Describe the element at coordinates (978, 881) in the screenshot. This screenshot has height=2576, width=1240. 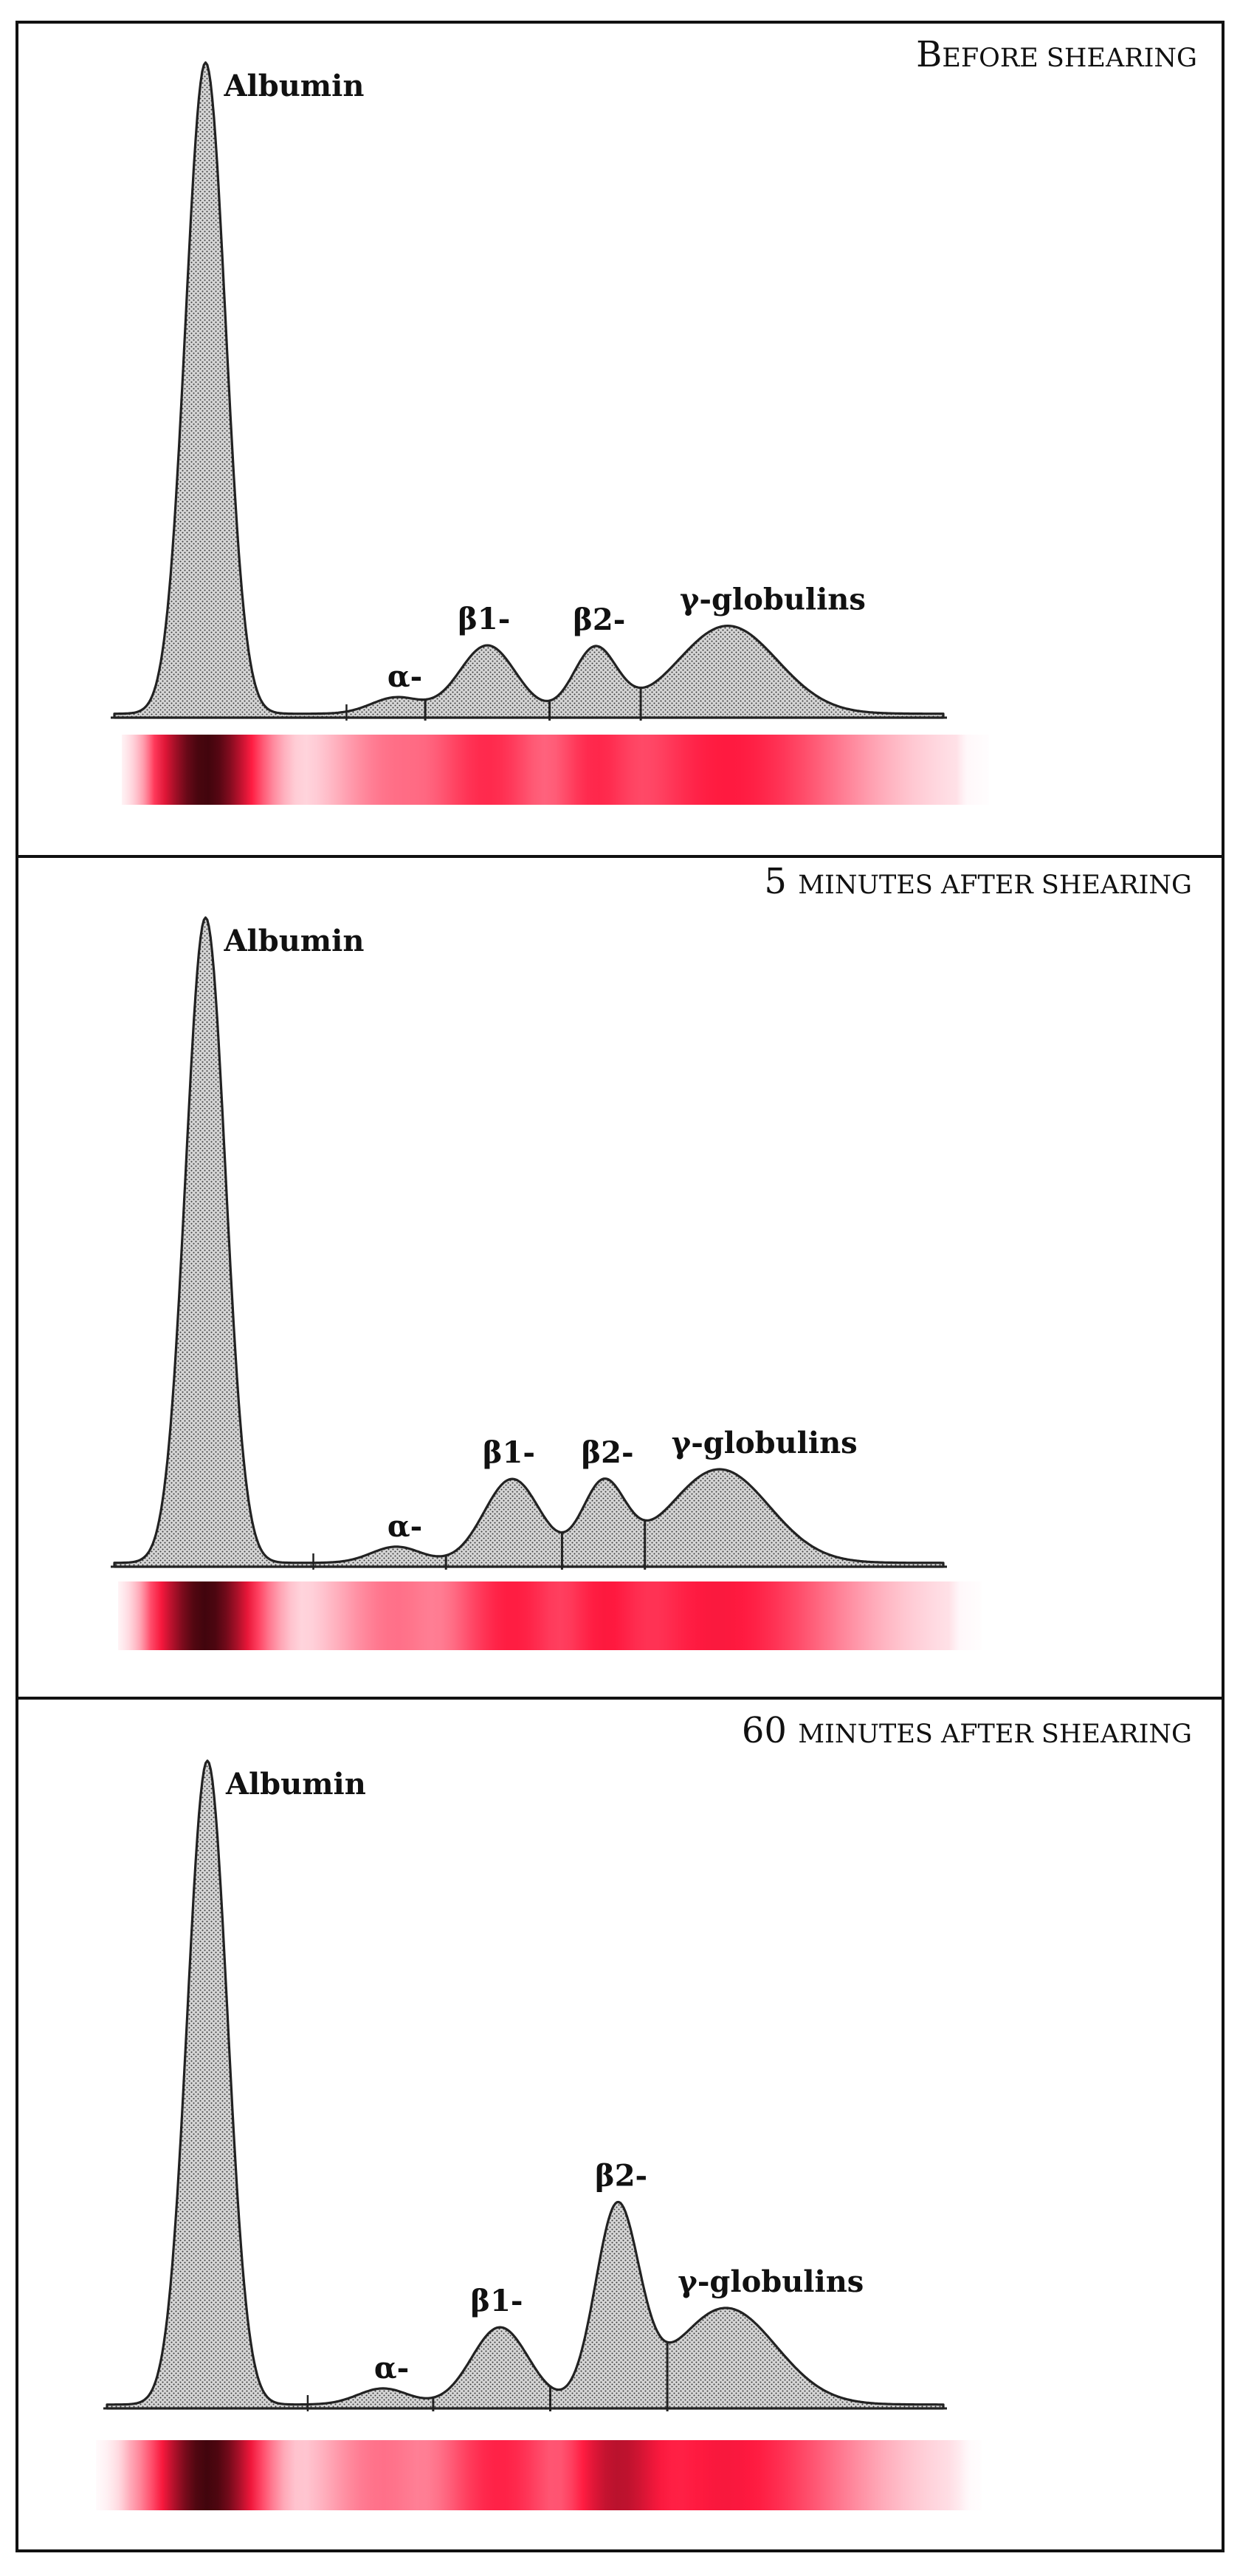
I see `panel-title: 5 MINUTES AFTER SHEARING` at that location.